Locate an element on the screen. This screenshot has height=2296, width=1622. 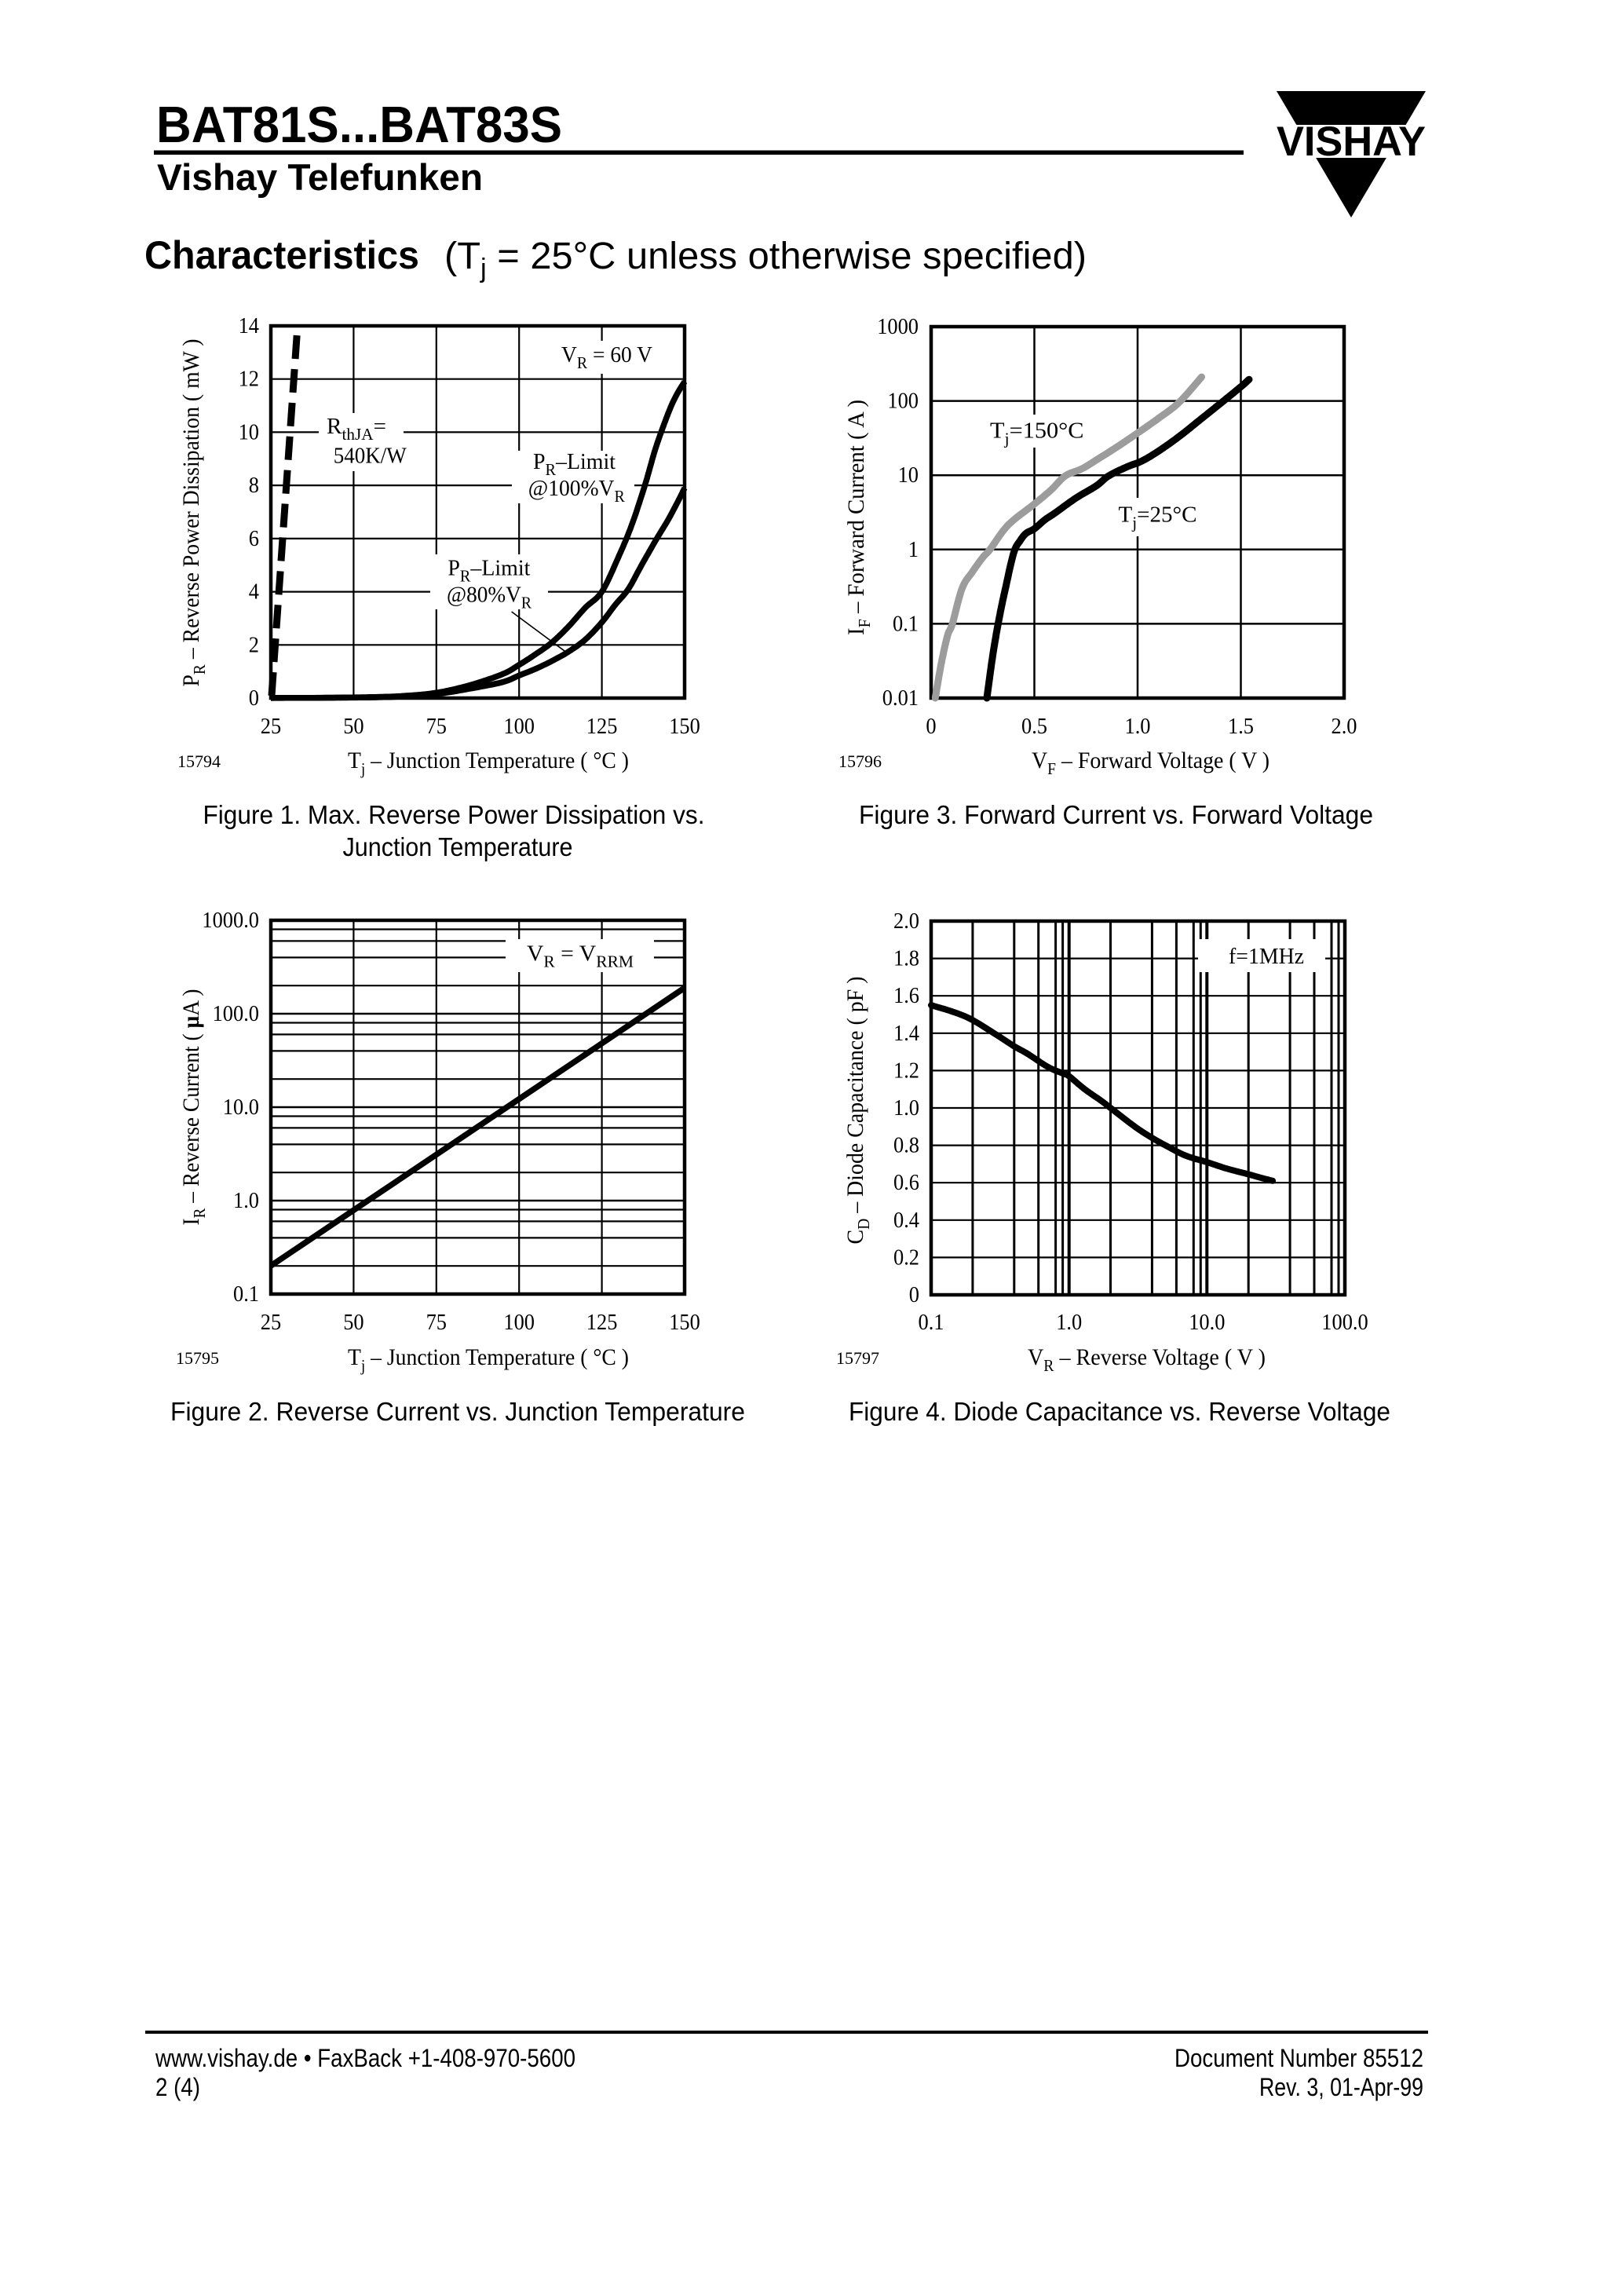
svg-text: 1.5 is located at coordinates (1241, 727).